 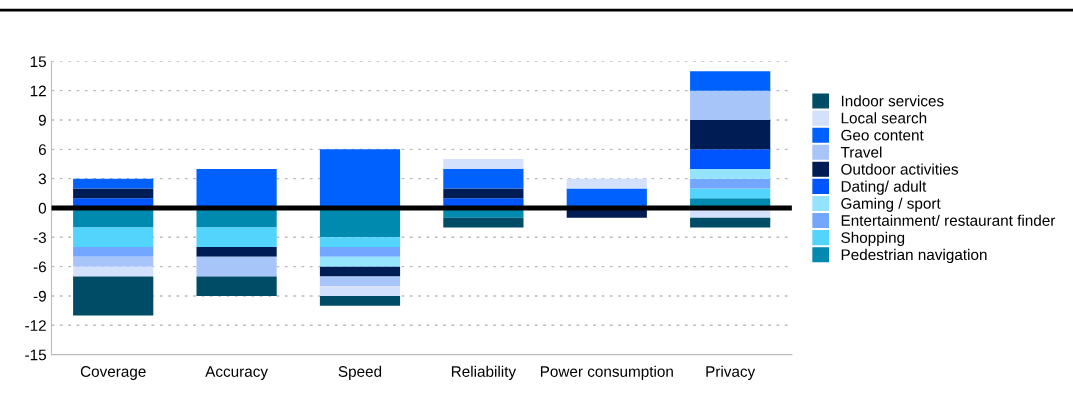 I want to click on legend-label: Gaming / sport, so click(x=891, y=204).